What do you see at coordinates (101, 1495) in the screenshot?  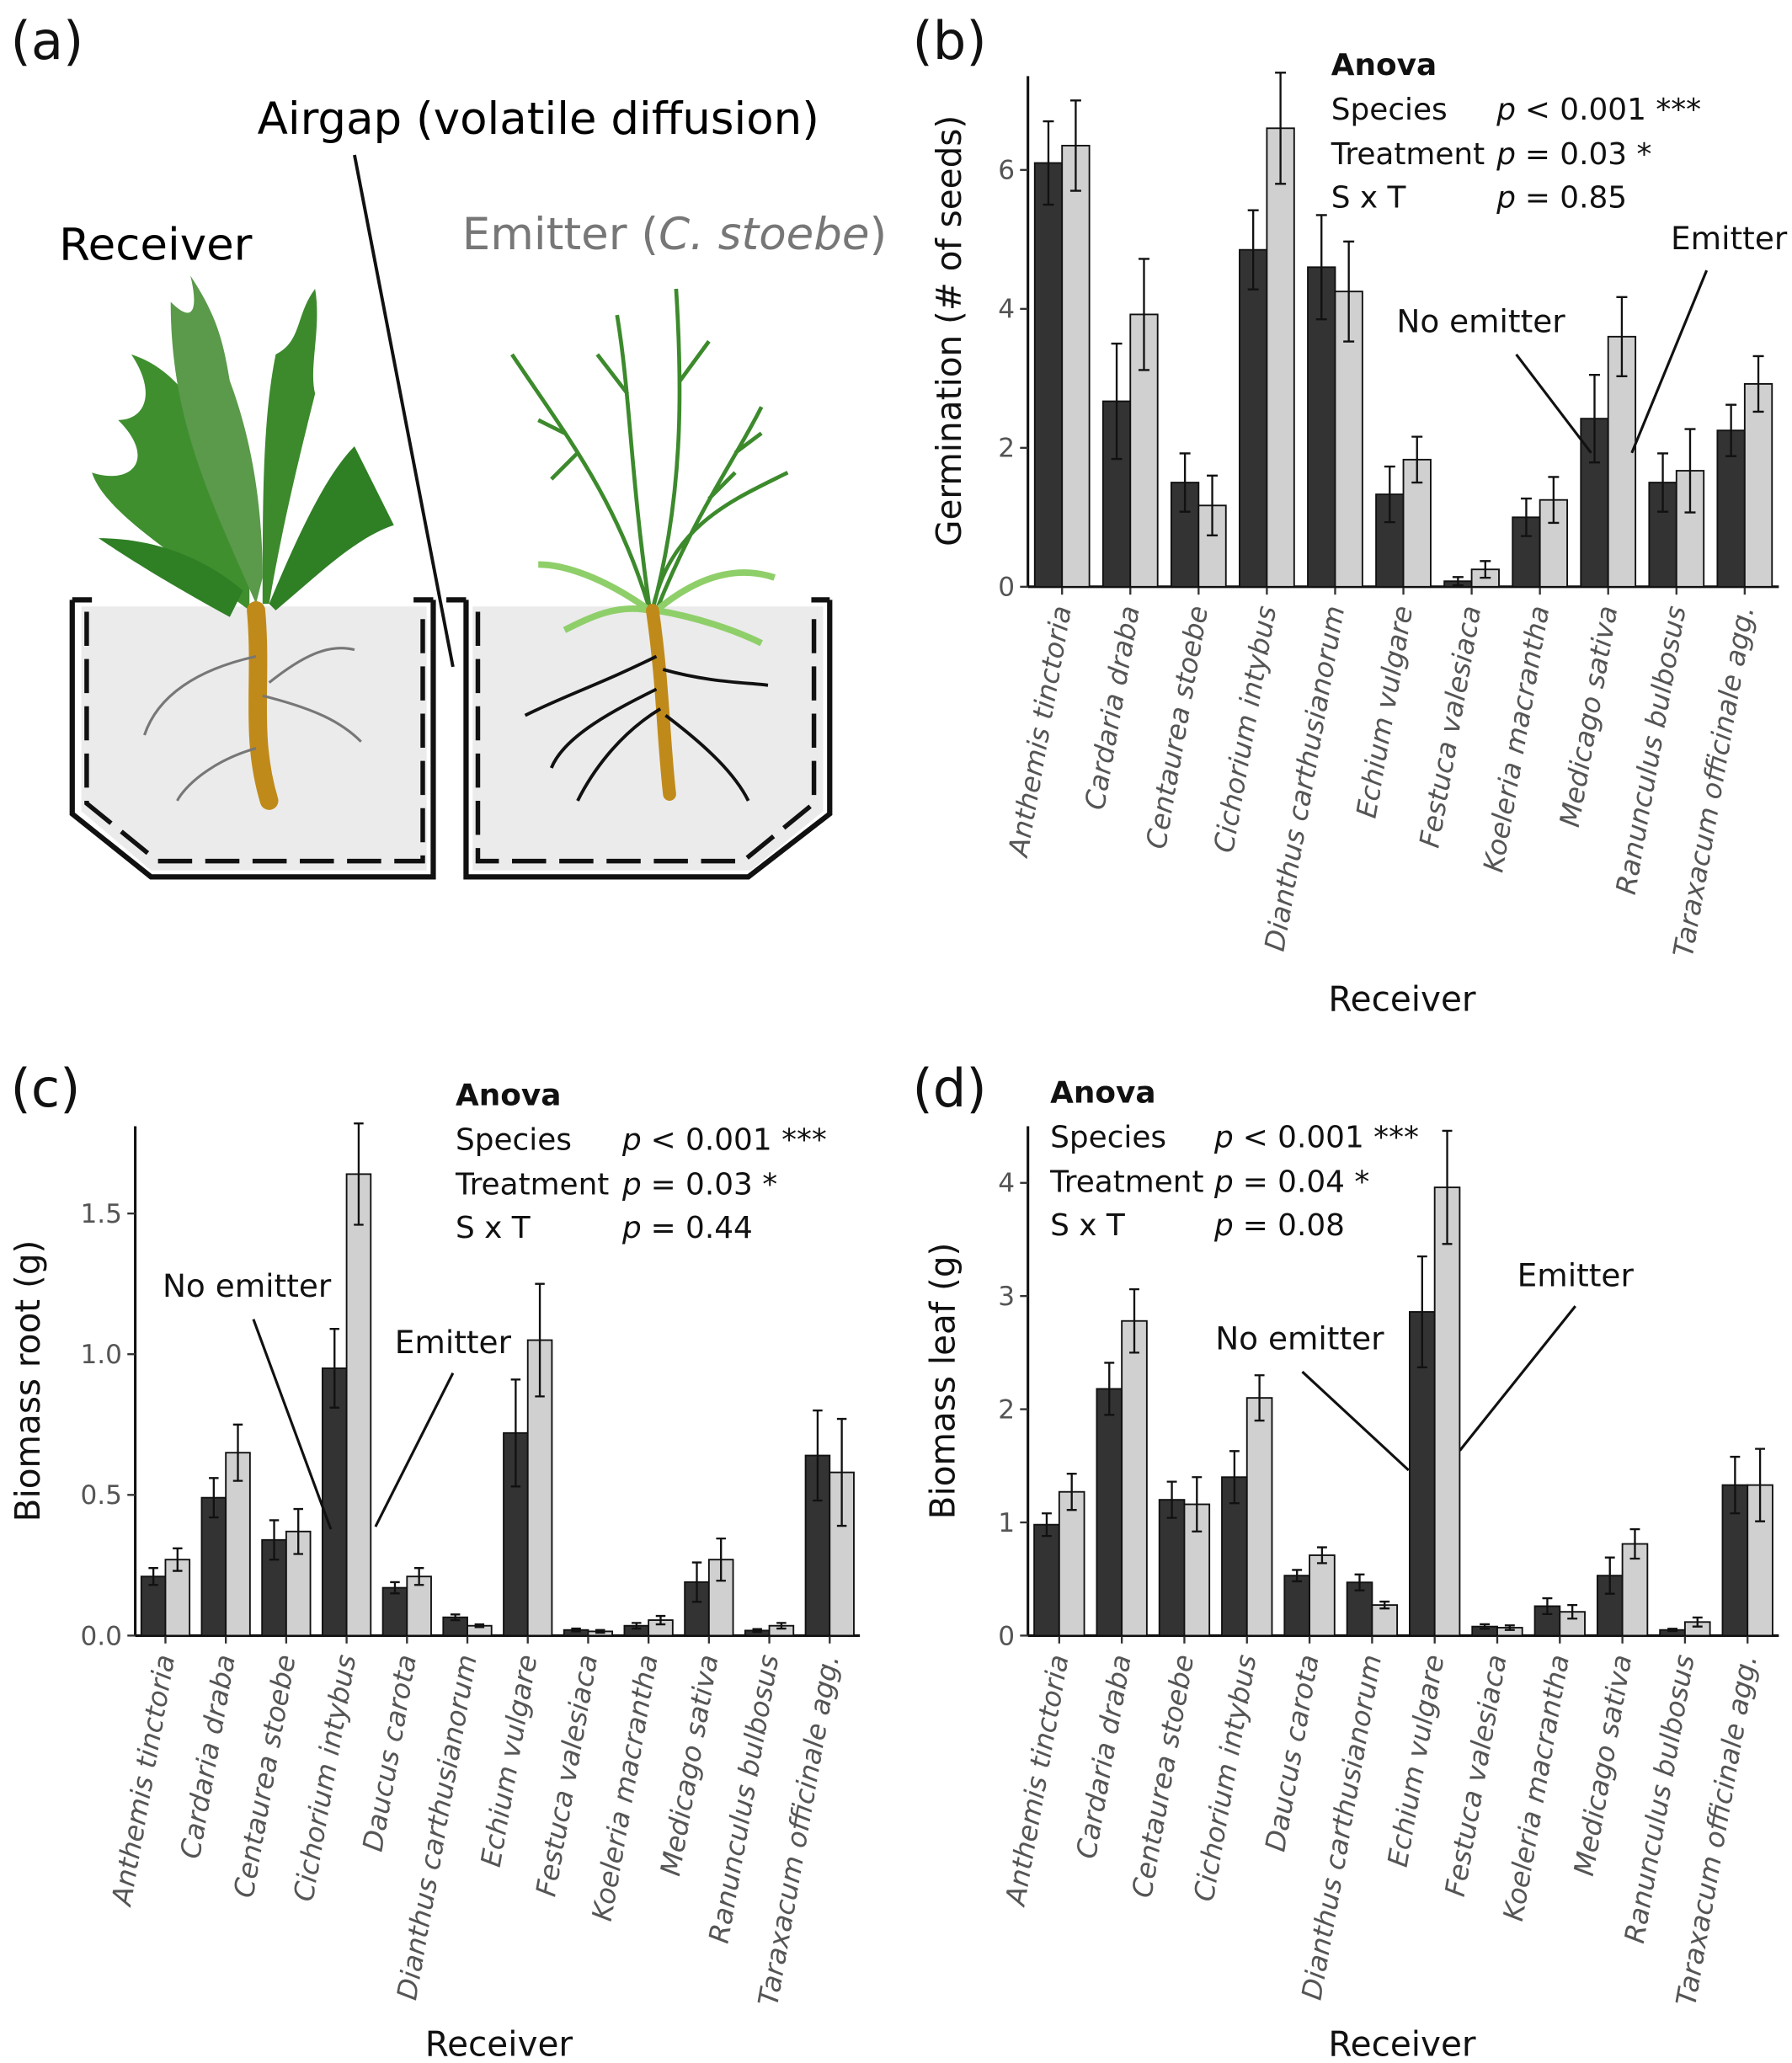 I see `y-tick-label: 0.5` at bounding box center [101, 1495].